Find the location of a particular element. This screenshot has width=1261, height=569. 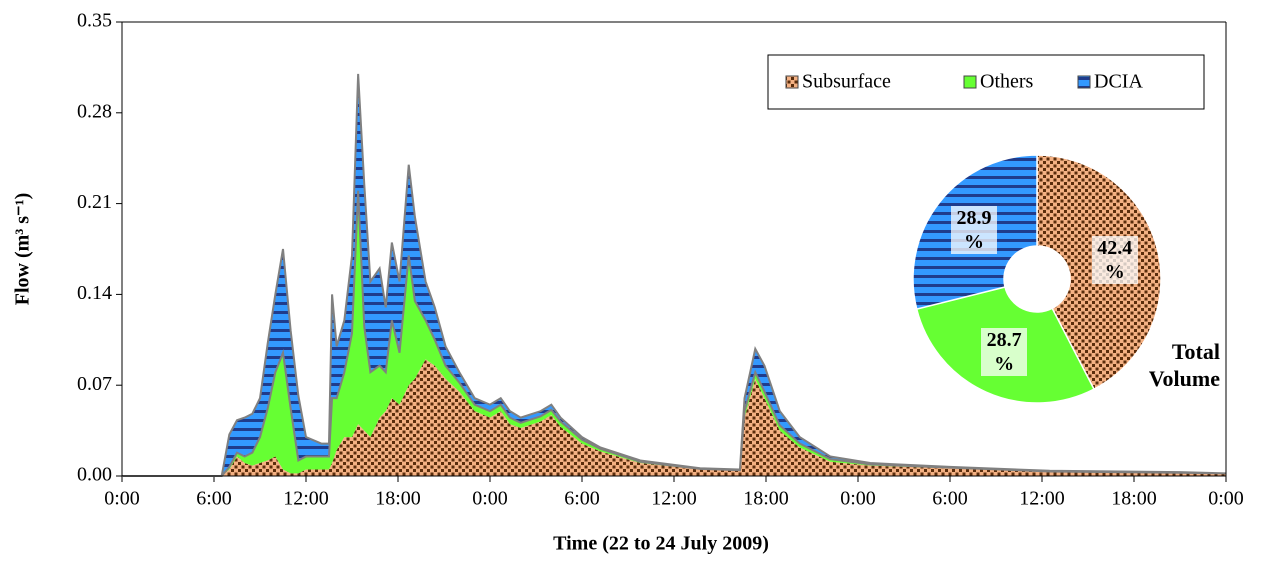

y-tick-label: 0.35 is located at coordinates (94, 21).